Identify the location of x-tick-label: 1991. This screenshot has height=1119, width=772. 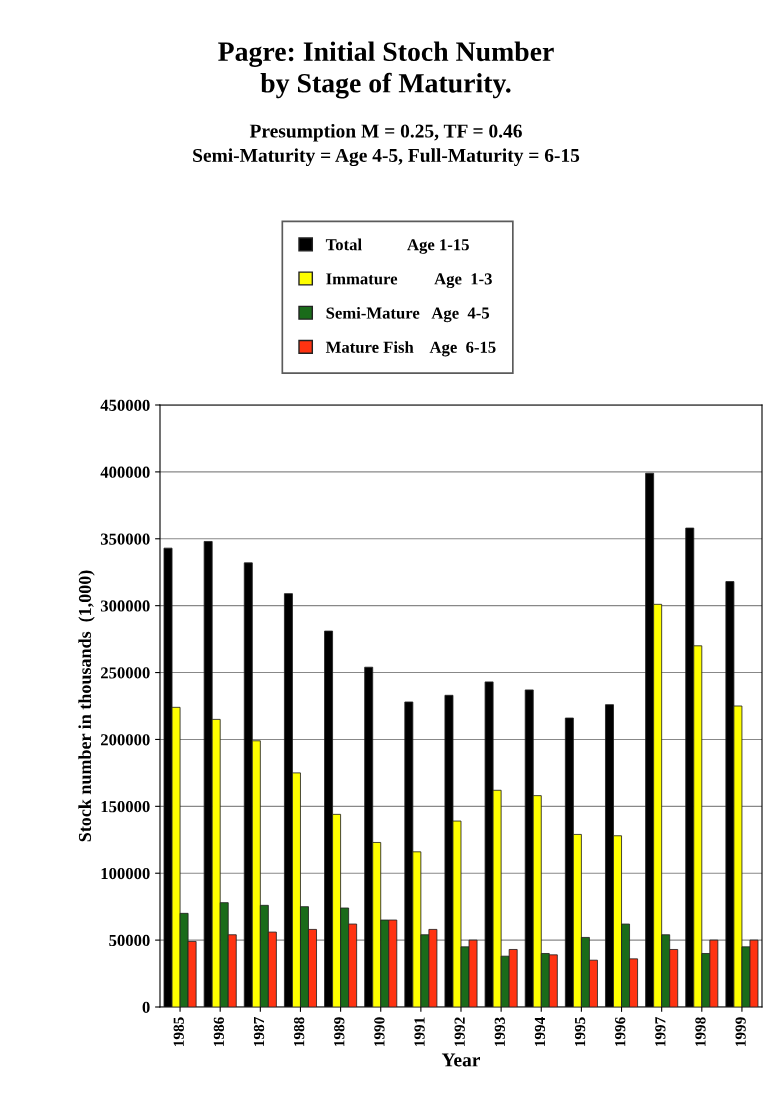
(419, 1032).